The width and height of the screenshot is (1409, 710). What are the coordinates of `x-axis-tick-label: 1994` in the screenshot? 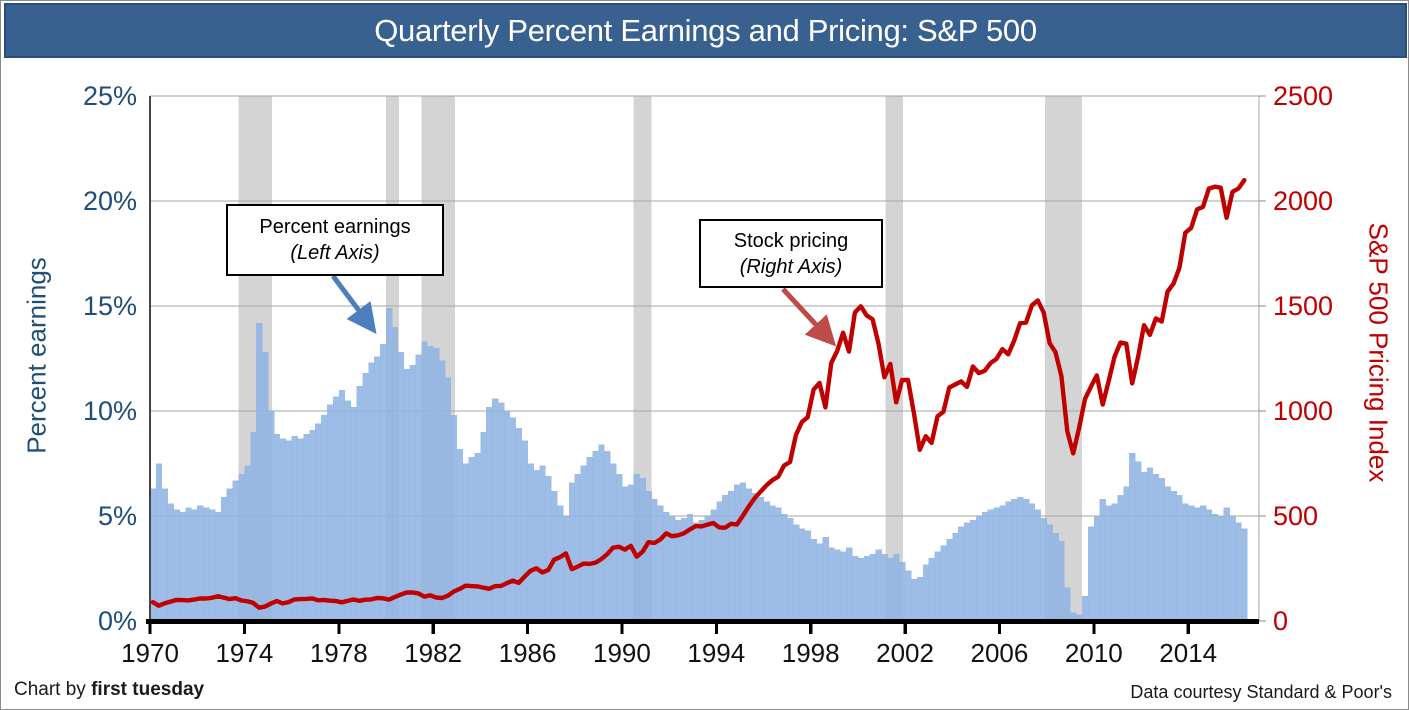 It's located at (716, 653).